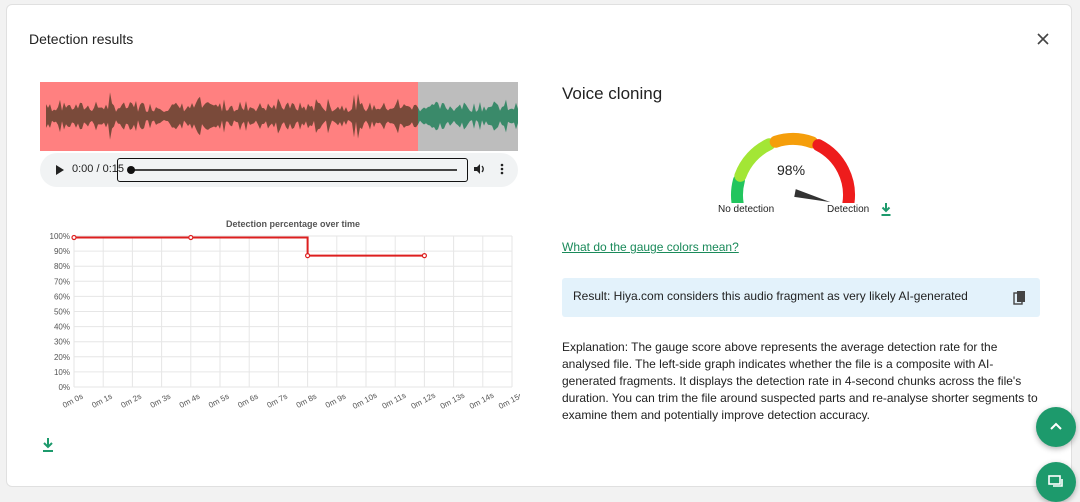  Describe the element at coordinates (101, 401) in the screenshot. I see `x-tick-label: 0m 1s` at that location.